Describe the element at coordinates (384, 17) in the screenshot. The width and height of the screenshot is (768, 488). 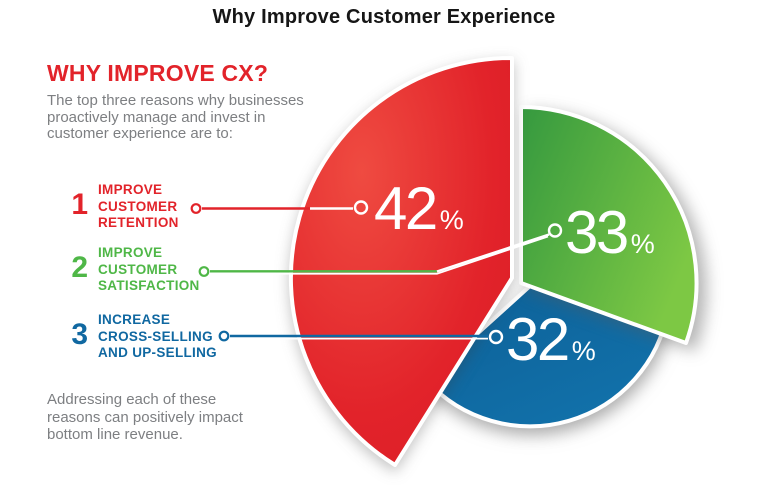
I see `page-title: Why Improve Customer Experience` at that location.